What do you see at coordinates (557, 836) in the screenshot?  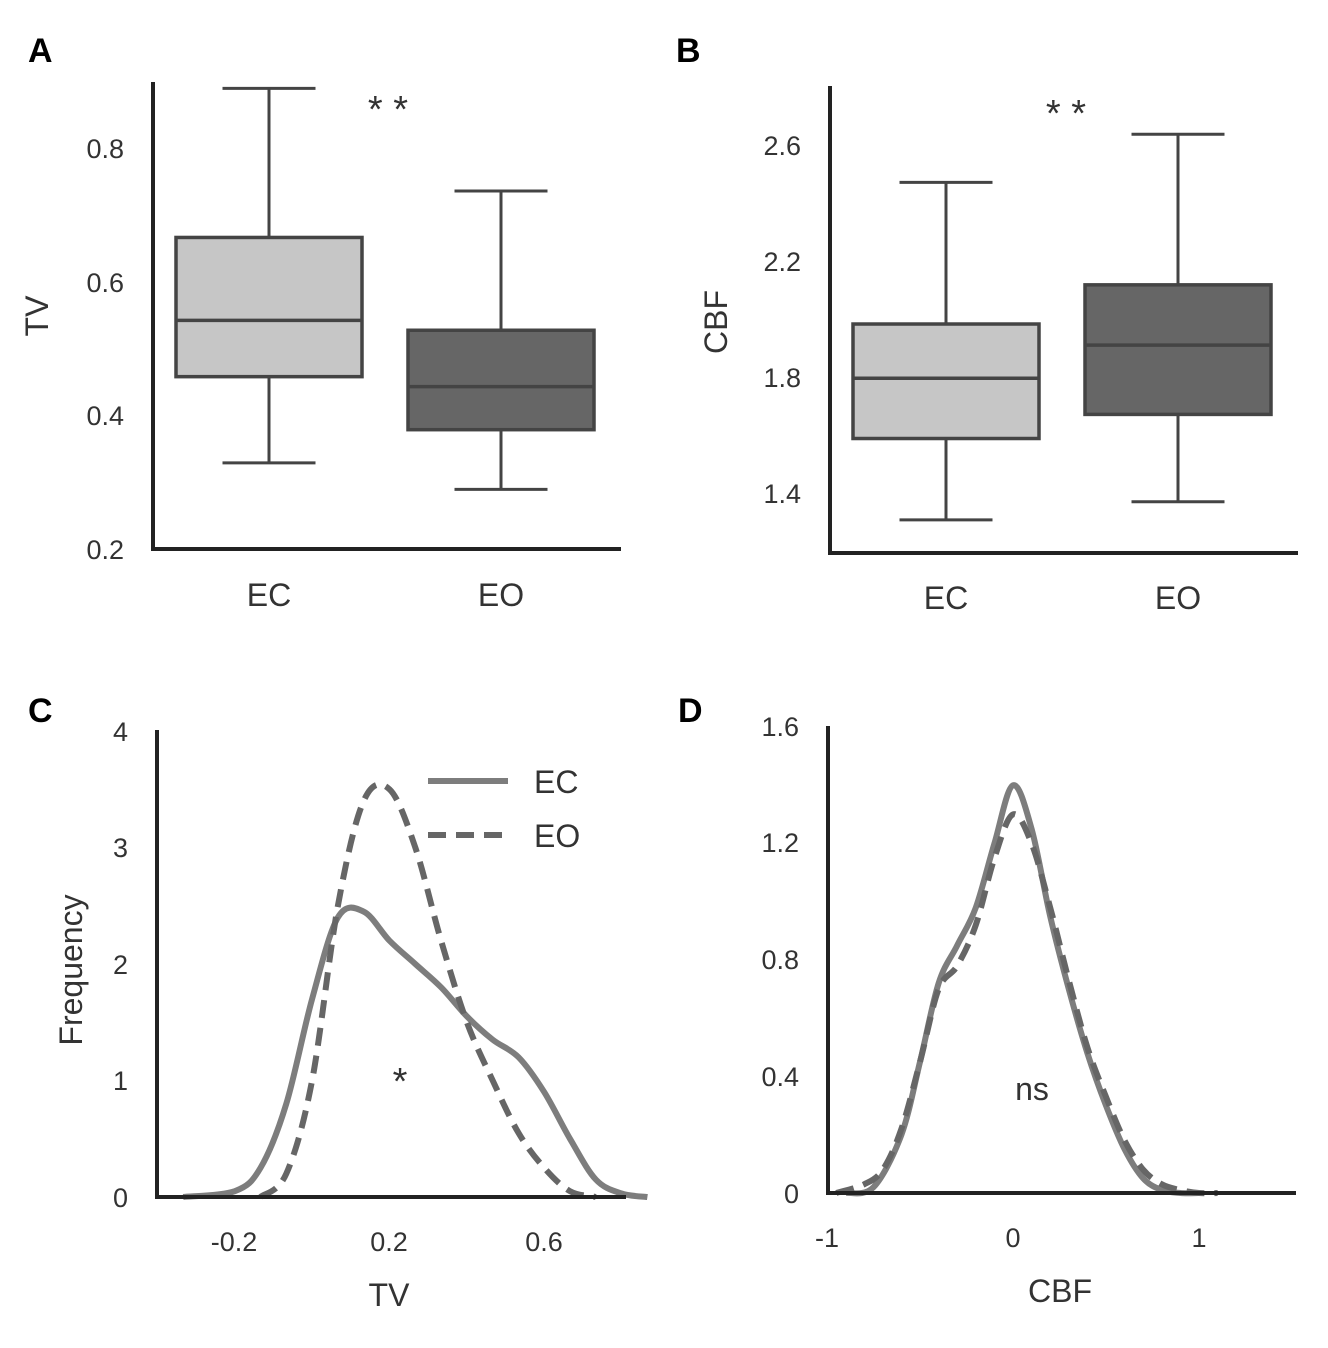 I see `legend-eo-label: EO` at bounding box center [557, 836].